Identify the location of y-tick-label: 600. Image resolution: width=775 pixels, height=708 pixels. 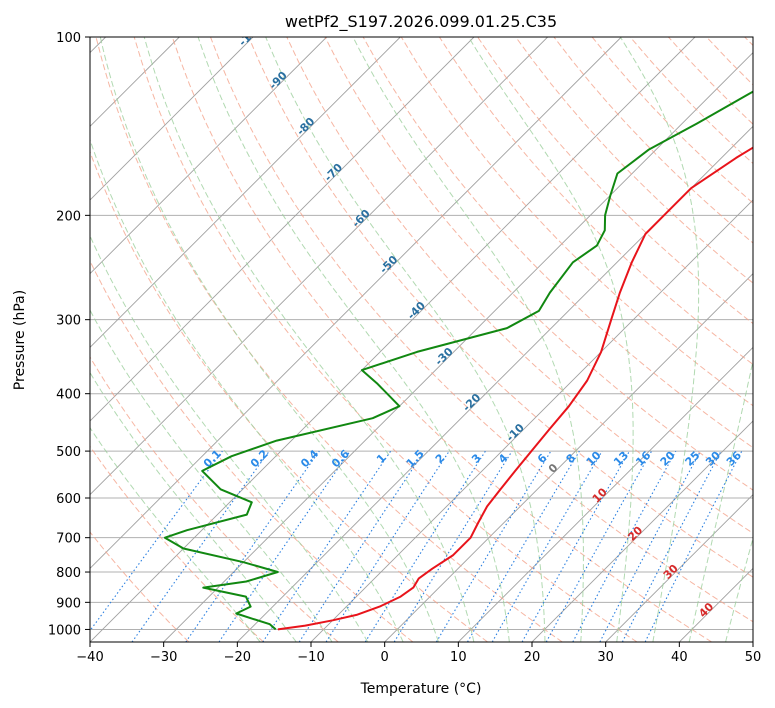
(68, 499).